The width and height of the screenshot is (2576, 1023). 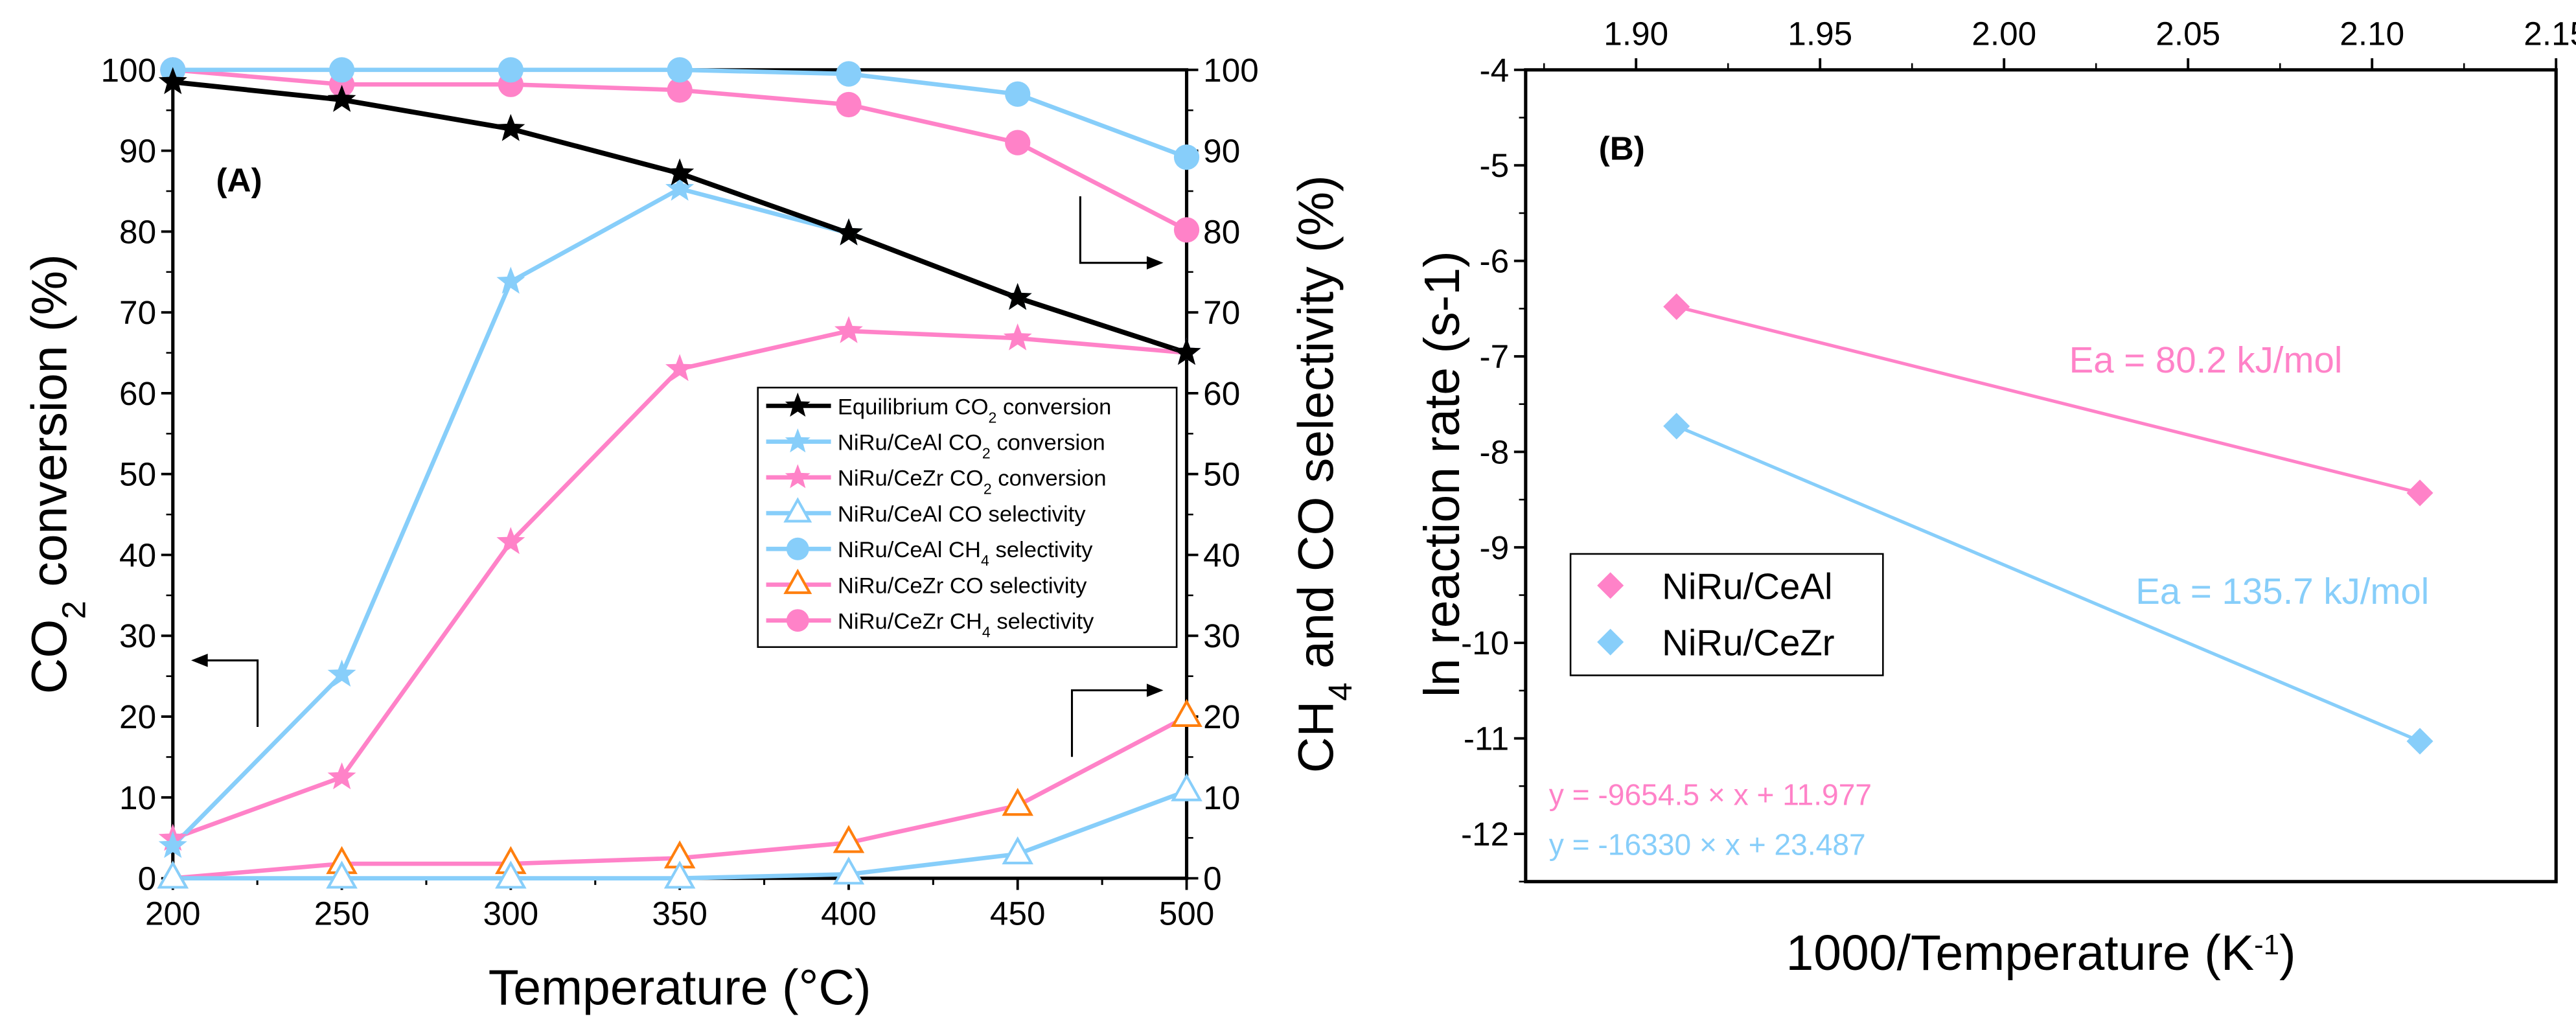 What do you see at coordinates (1495, 451) in the screenshot?
I see `y-tick-label: -8` at bounding box center [1495, 451].